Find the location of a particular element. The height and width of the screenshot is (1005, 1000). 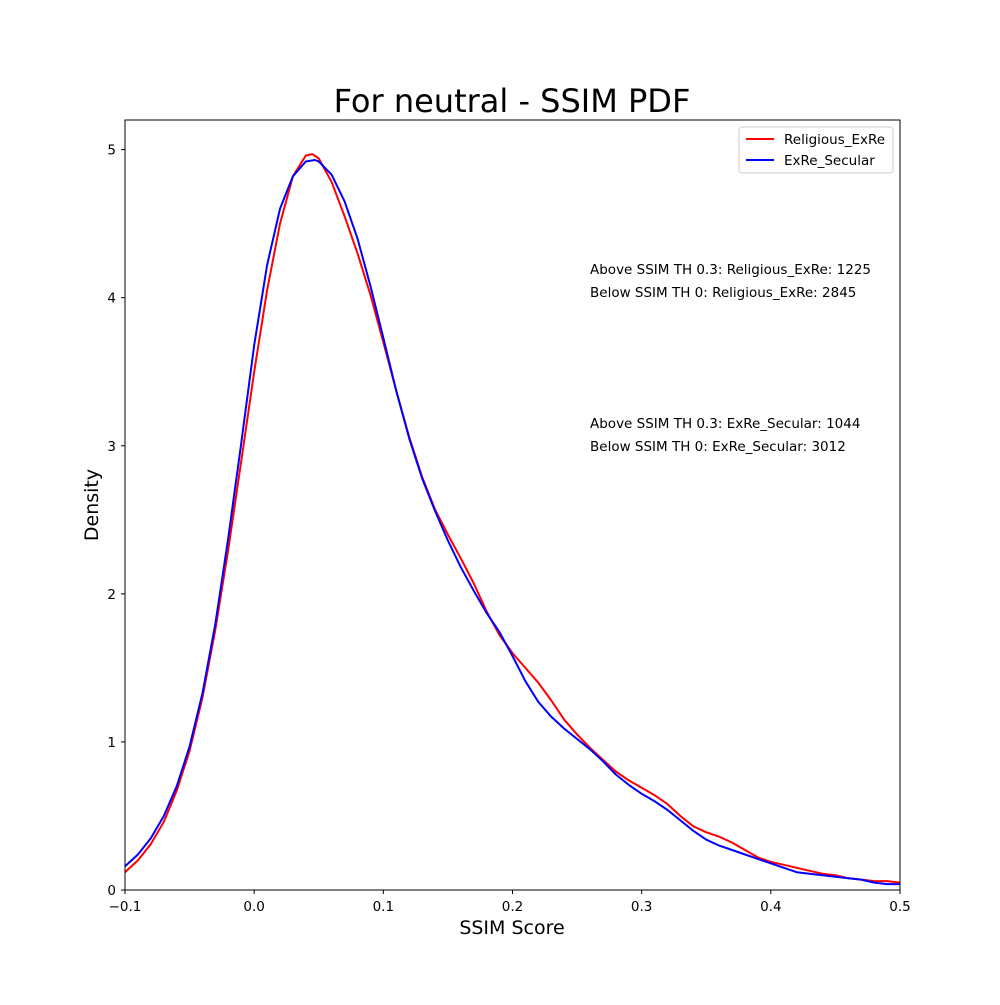

x-axis-label: SSIM Score is located at coordinates (511, 928).